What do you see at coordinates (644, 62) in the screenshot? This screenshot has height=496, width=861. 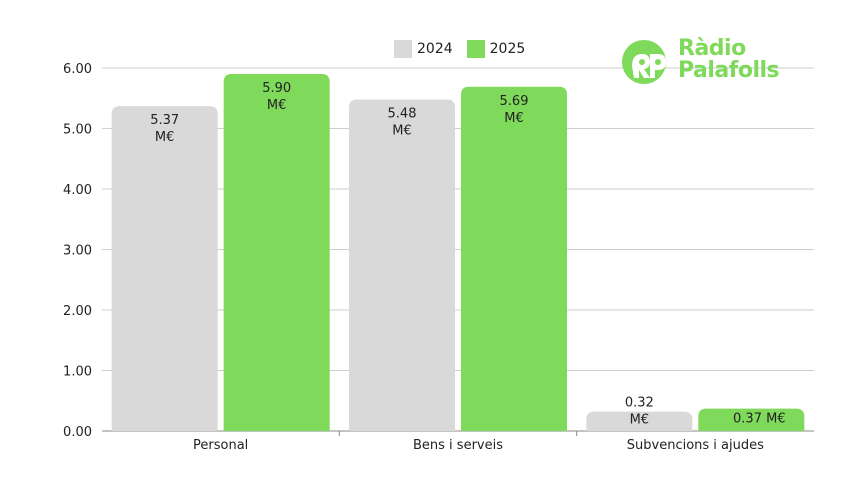 I see `logo-mark-icon` at bounding box center [644, 62].